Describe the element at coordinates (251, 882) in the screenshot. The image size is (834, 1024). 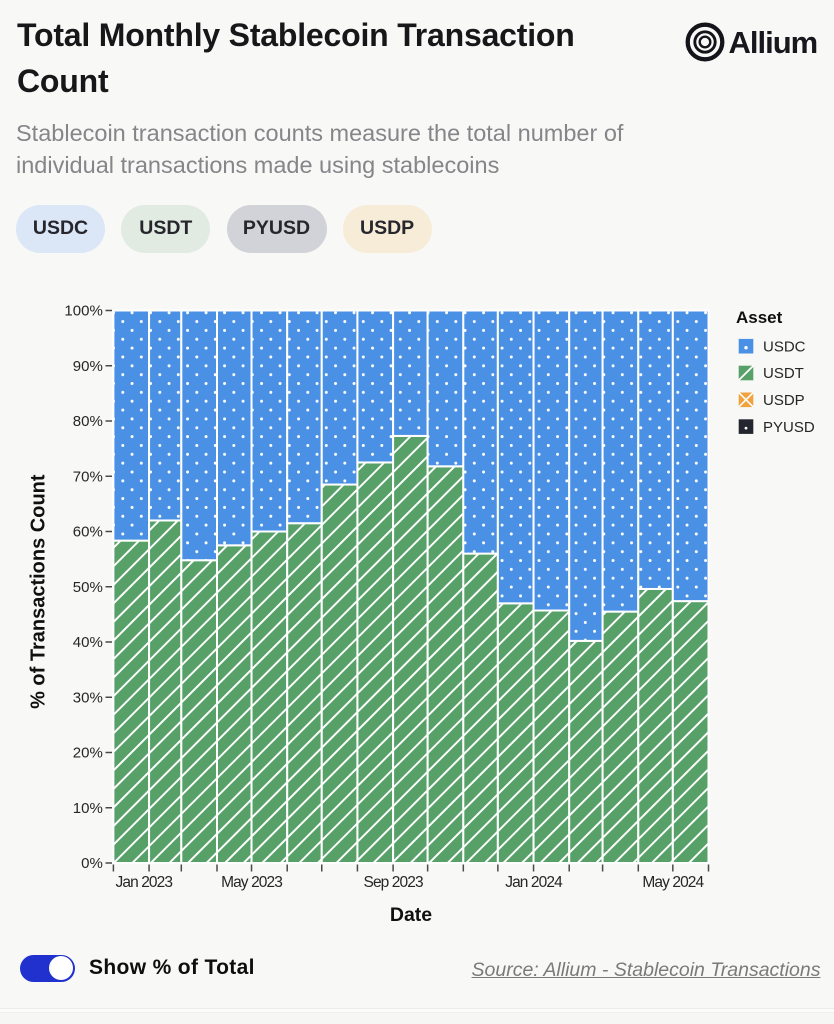
I see `svg-text: May 2023` at that location.